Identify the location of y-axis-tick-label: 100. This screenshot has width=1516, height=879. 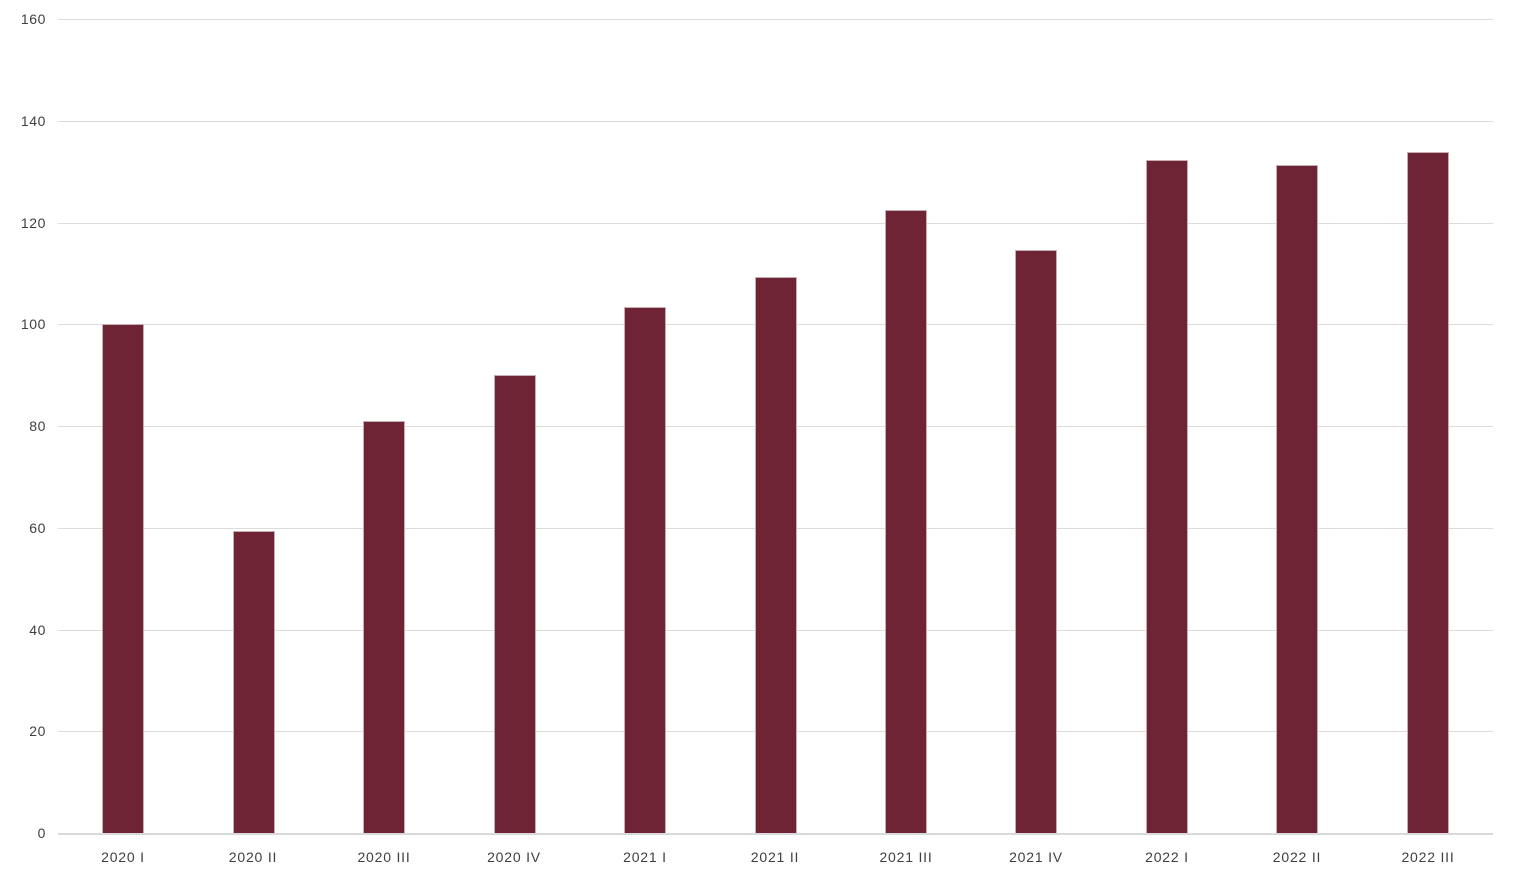
(33, 324).